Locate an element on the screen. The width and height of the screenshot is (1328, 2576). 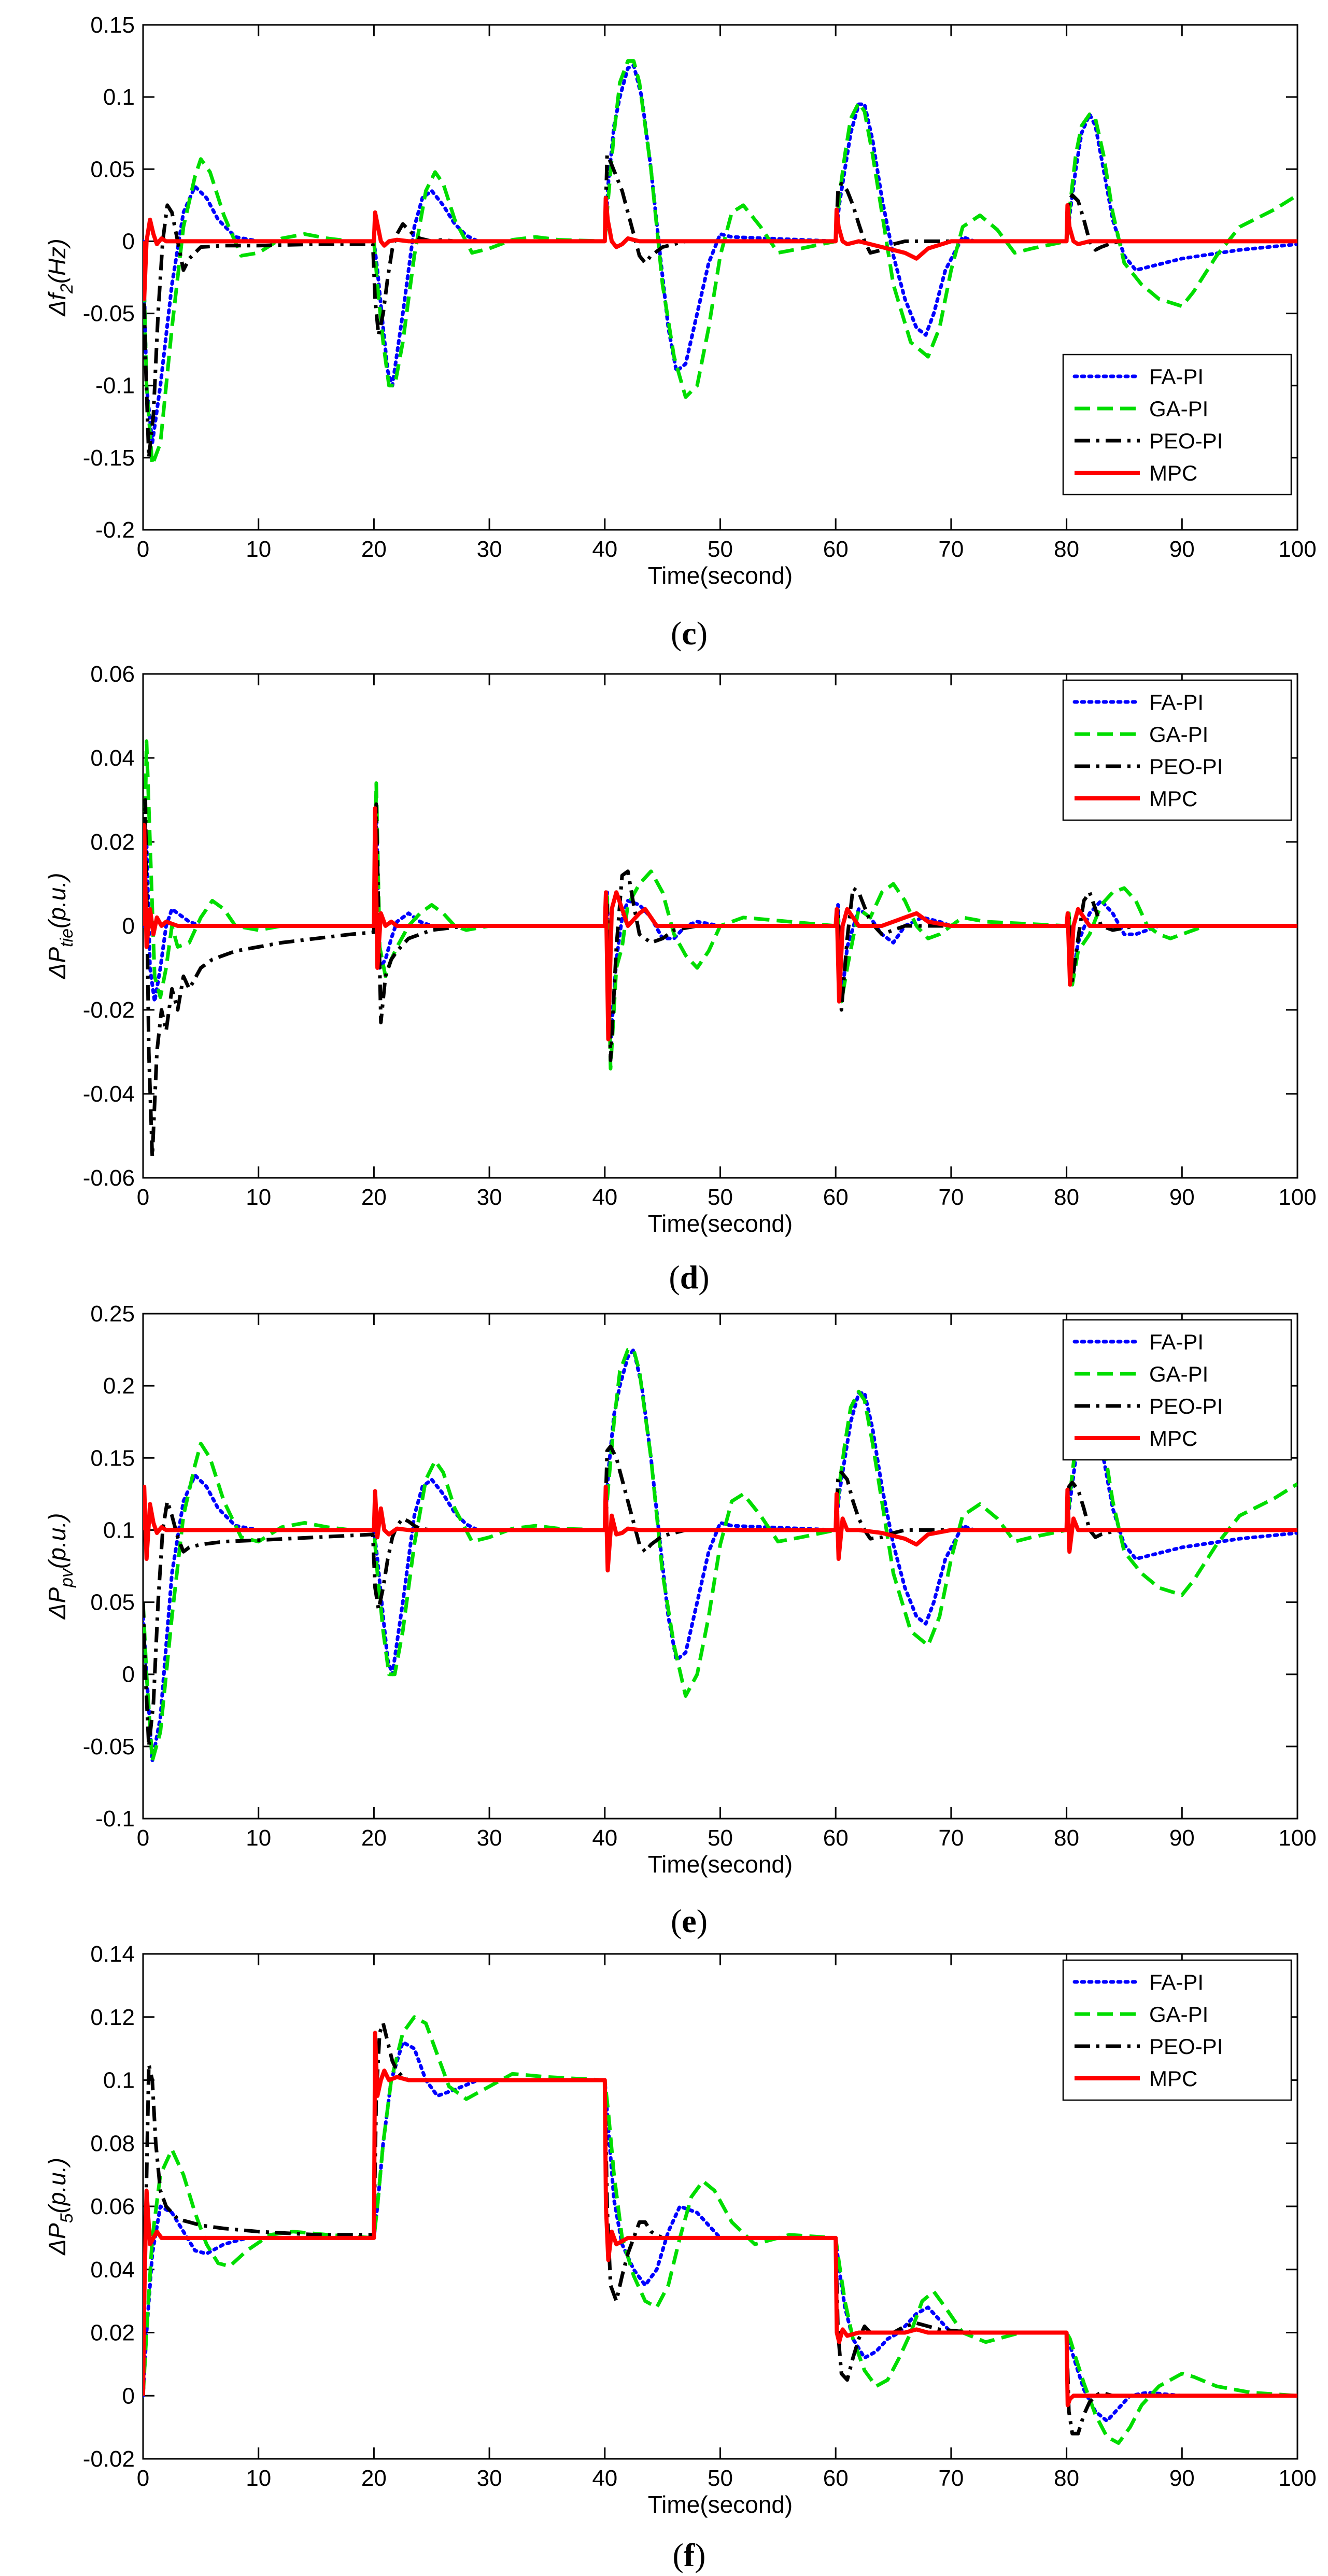
panel-caption: (c) is located at coordinates (690, 633).